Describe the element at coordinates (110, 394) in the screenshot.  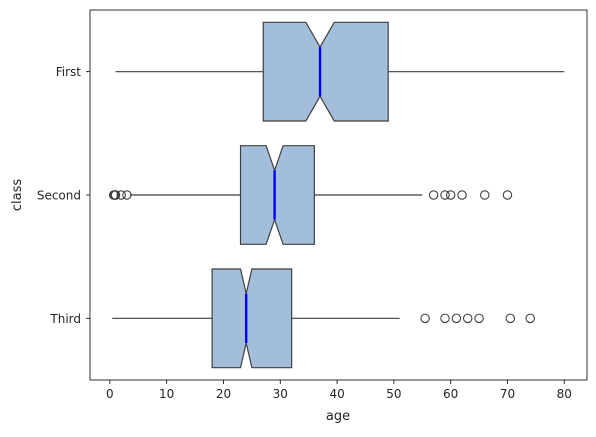
I see `x-tick-label: 0` at that location.